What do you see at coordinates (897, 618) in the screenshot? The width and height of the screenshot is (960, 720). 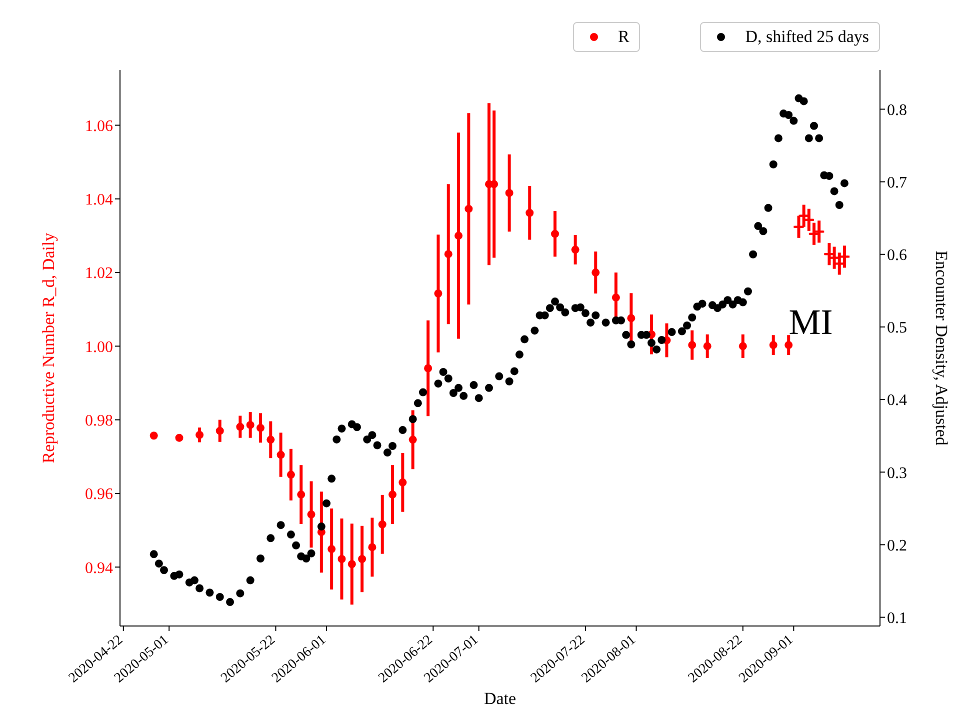 I see `y2-tick-label: 0.1` at bounding box center [897, 618].